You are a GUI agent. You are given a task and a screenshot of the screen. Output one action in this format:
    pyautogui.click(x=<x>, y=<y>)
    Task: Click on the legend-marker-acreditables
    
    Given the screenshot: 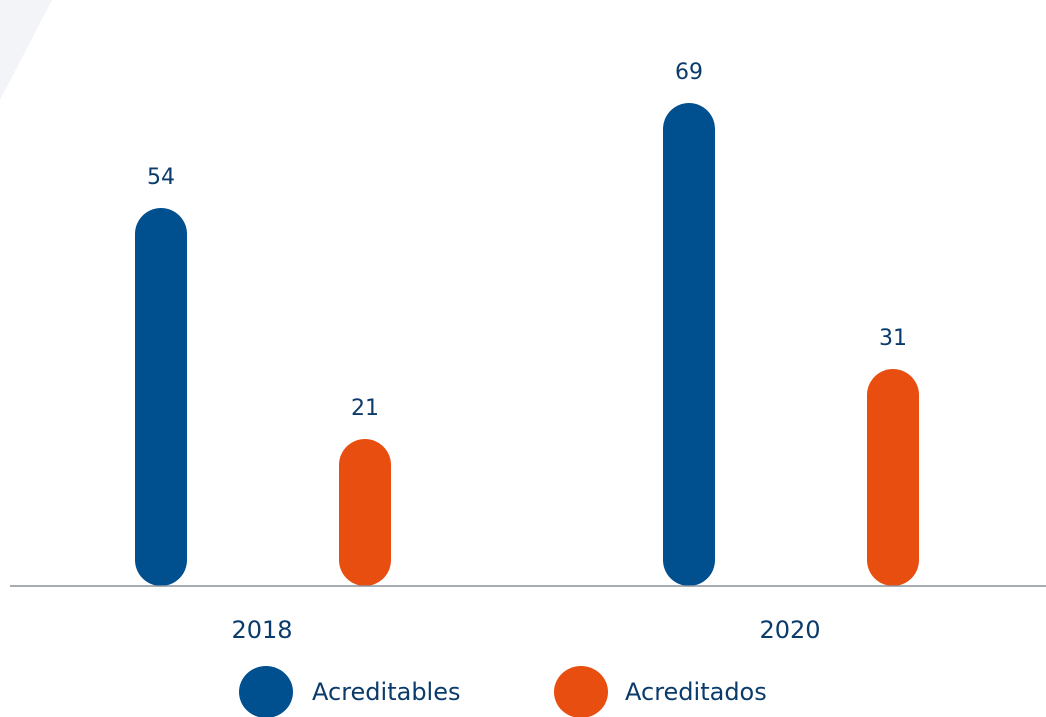 What is the action you would take?
    pyautogui.click(x=266, y=691)
    